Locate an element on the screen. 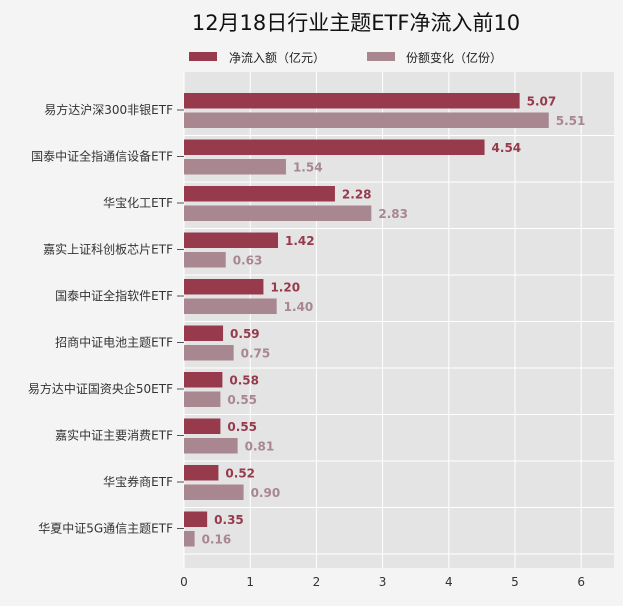 Image resolution: width=623 pixels, height=606 pixels. data-label-share-change: 5.51 is located at coordinates (571, 121).